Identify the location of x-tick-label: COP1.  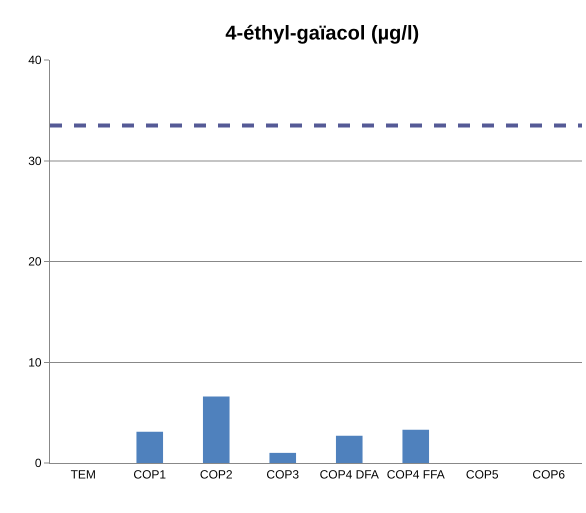
(149, 474).